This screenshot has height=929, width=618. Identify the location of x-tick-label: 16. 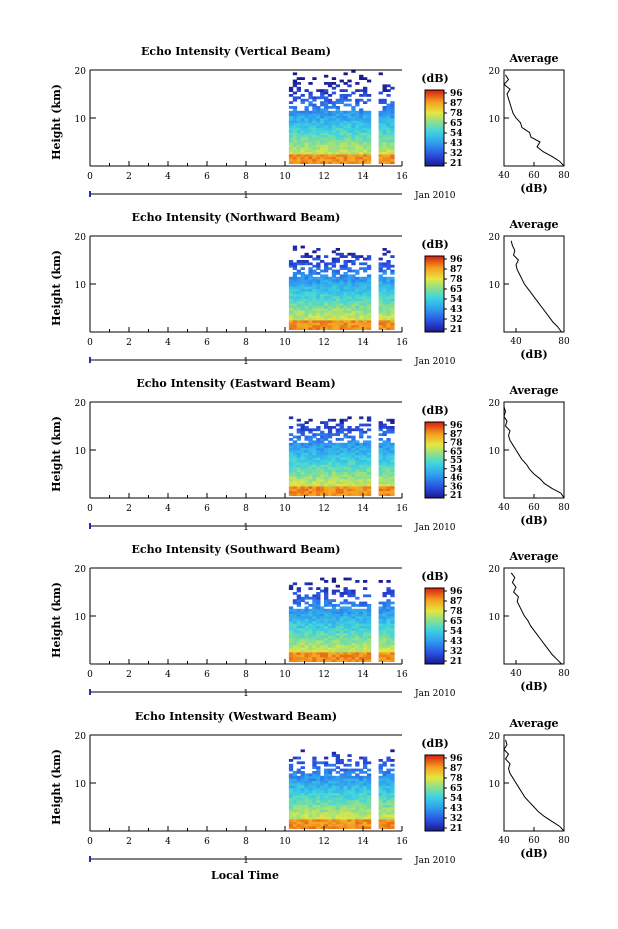
(402, 177).